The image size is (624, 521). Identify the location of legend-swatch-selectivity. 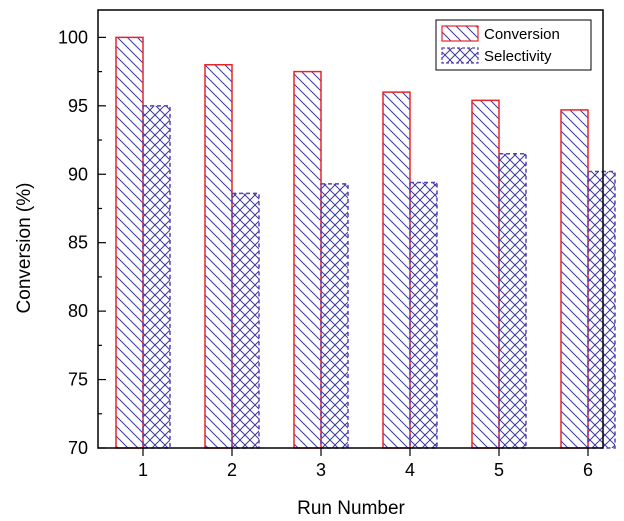
(460, 55).